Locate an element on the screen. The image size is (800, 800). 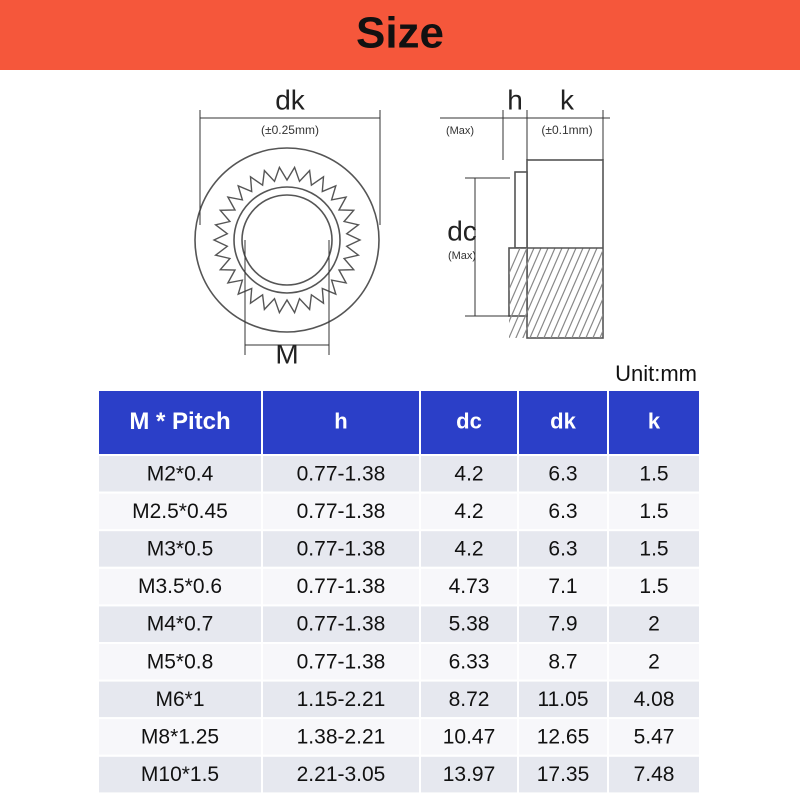
dc-note: (Max) is located at coordinates (462, 256).